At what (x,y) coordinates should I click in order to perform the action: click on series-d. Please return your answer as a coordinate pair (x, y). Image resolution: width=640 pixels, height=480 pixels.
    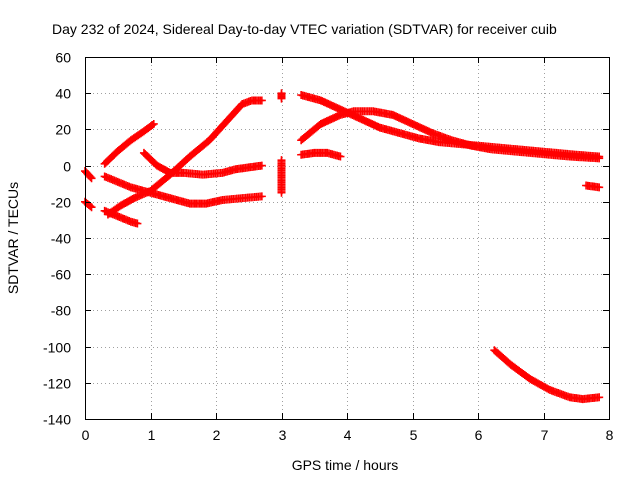
    Looking at the image, I should click on (183, 190).